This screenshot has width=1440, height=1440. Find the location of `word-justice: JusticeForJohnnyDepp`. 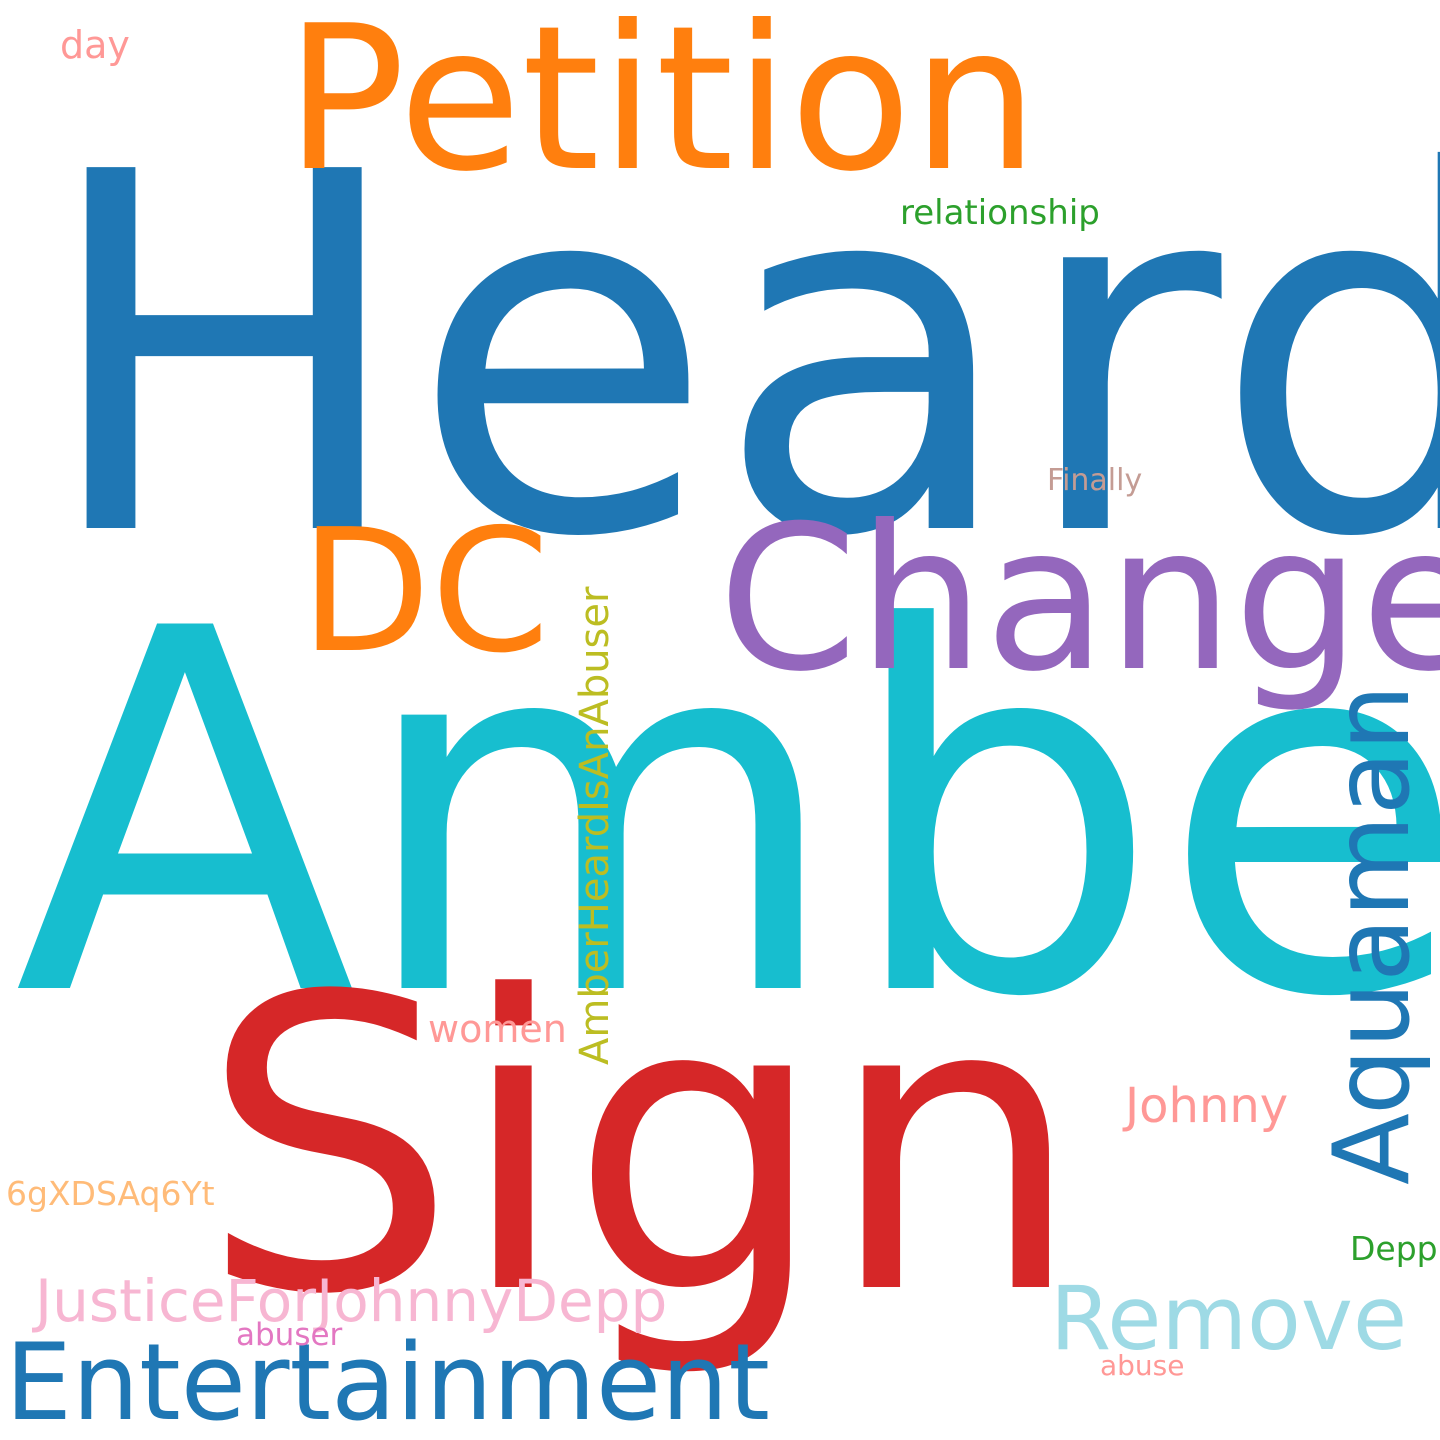

word-justice: JusticeForJohnnyDepp is located at coordinates (351, 1301).